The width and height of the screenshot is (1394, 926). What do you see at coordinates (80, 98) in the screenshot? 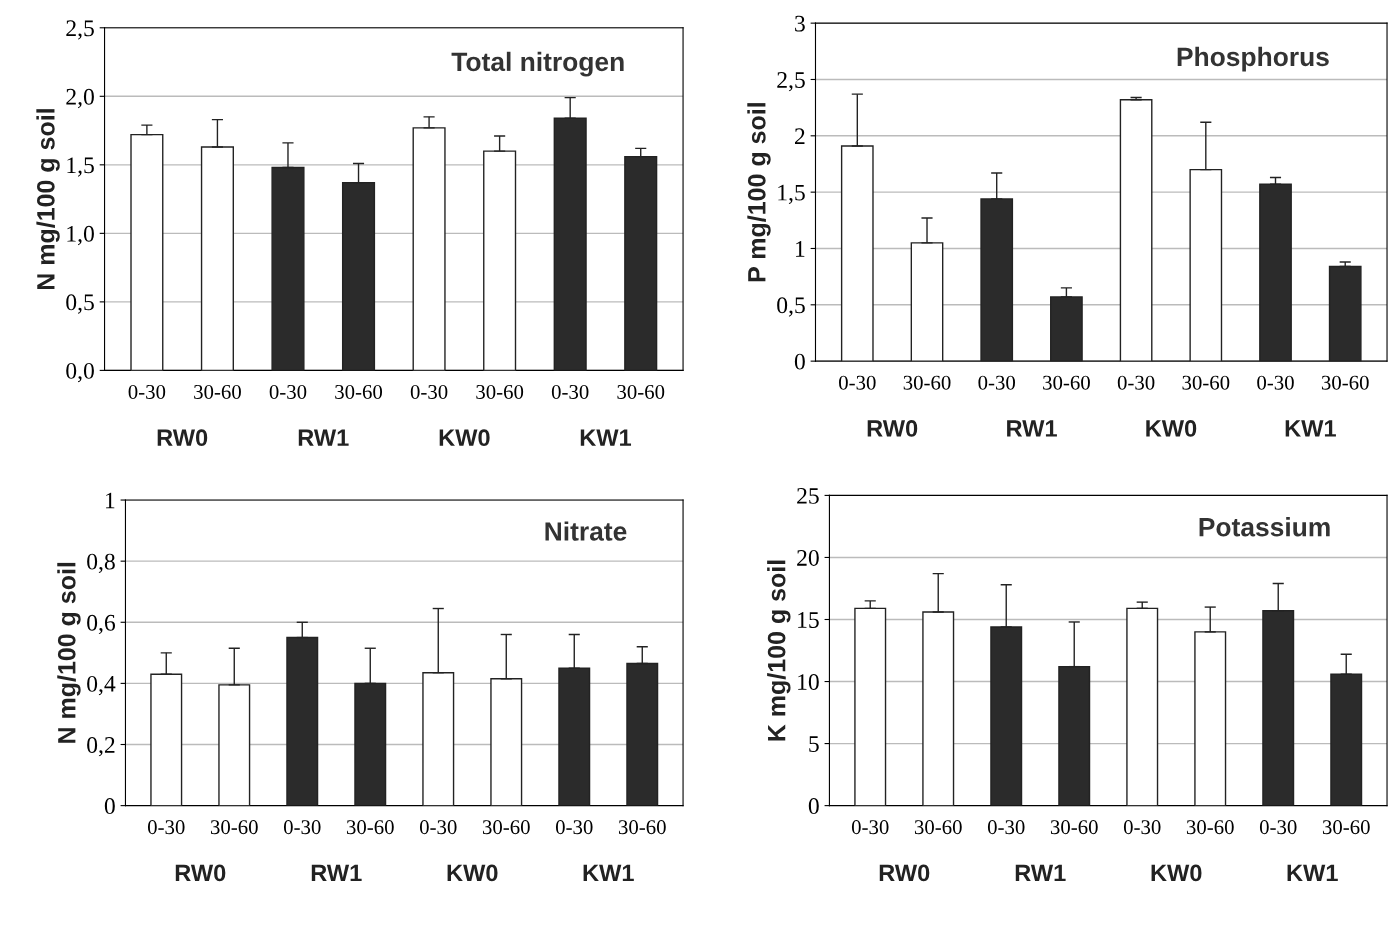
I see `y-tick-label: 2,0` at bounding box center [80, 98].